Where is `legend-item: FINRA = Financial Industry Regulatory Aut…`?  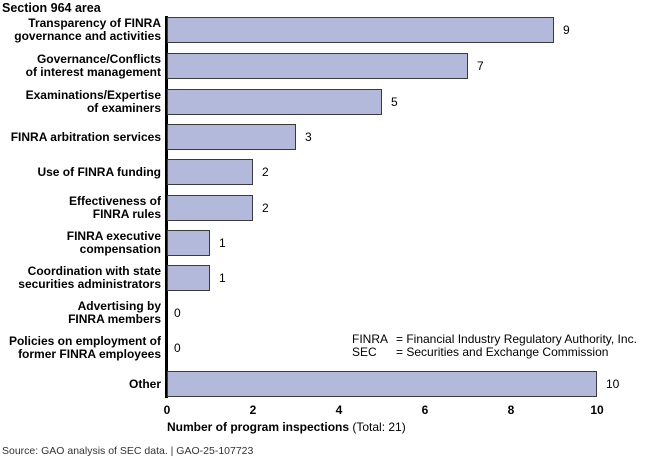
legend-item: FINRA = Financial Industry Regulatory Aut… is located at coordinates (494, 339).